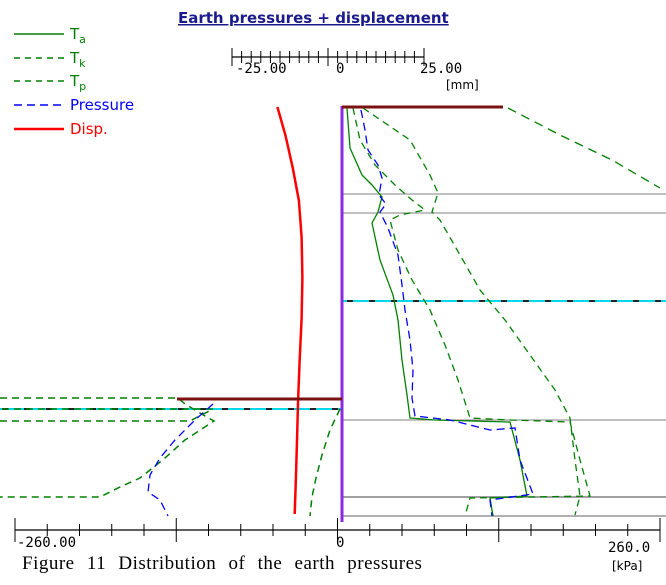 The width and height of the screenshot is (666, 585). I want to click on displacement-axis: -25.00 0 25.00 [mm], so click(355, 70).